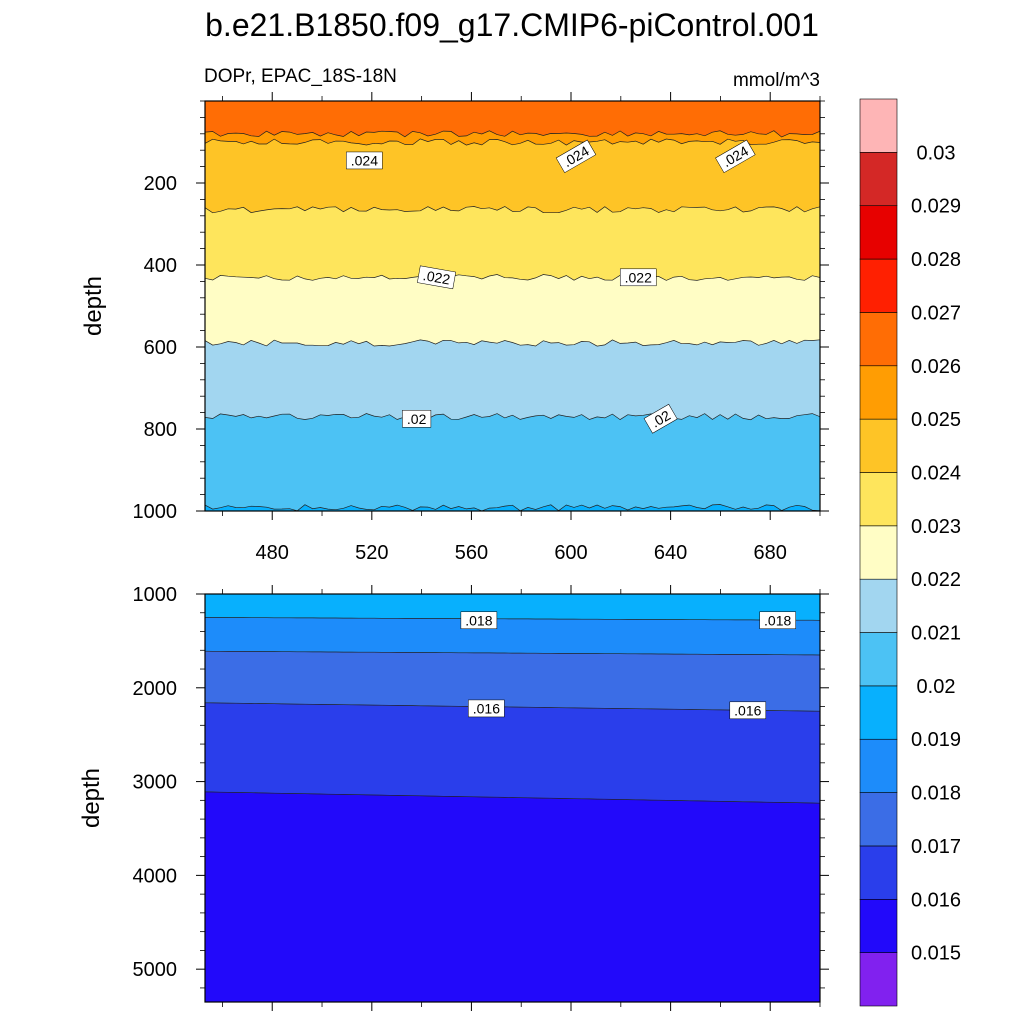 The image size is (1024, 1024). I want to click on colorbar-label: 0.03, so click(936, 153).